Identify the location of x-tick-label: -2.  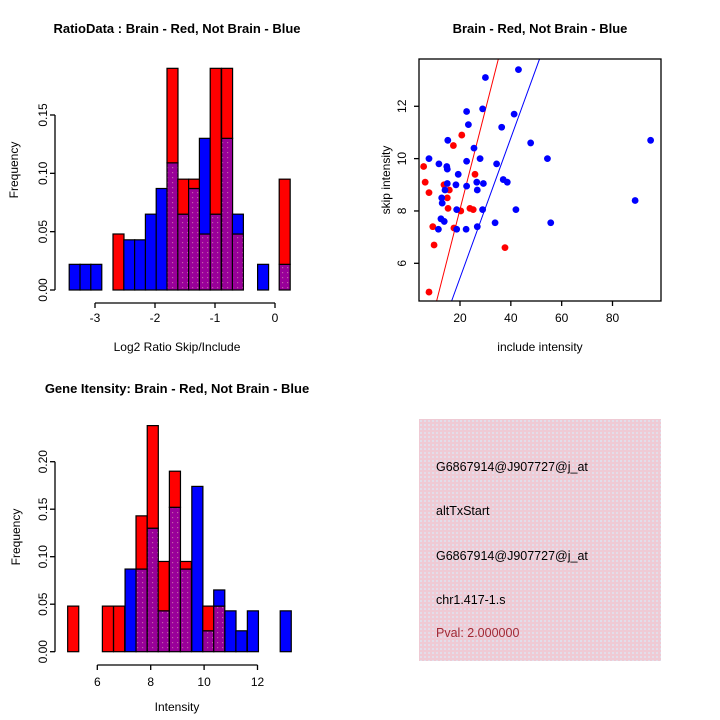
(155, 318).